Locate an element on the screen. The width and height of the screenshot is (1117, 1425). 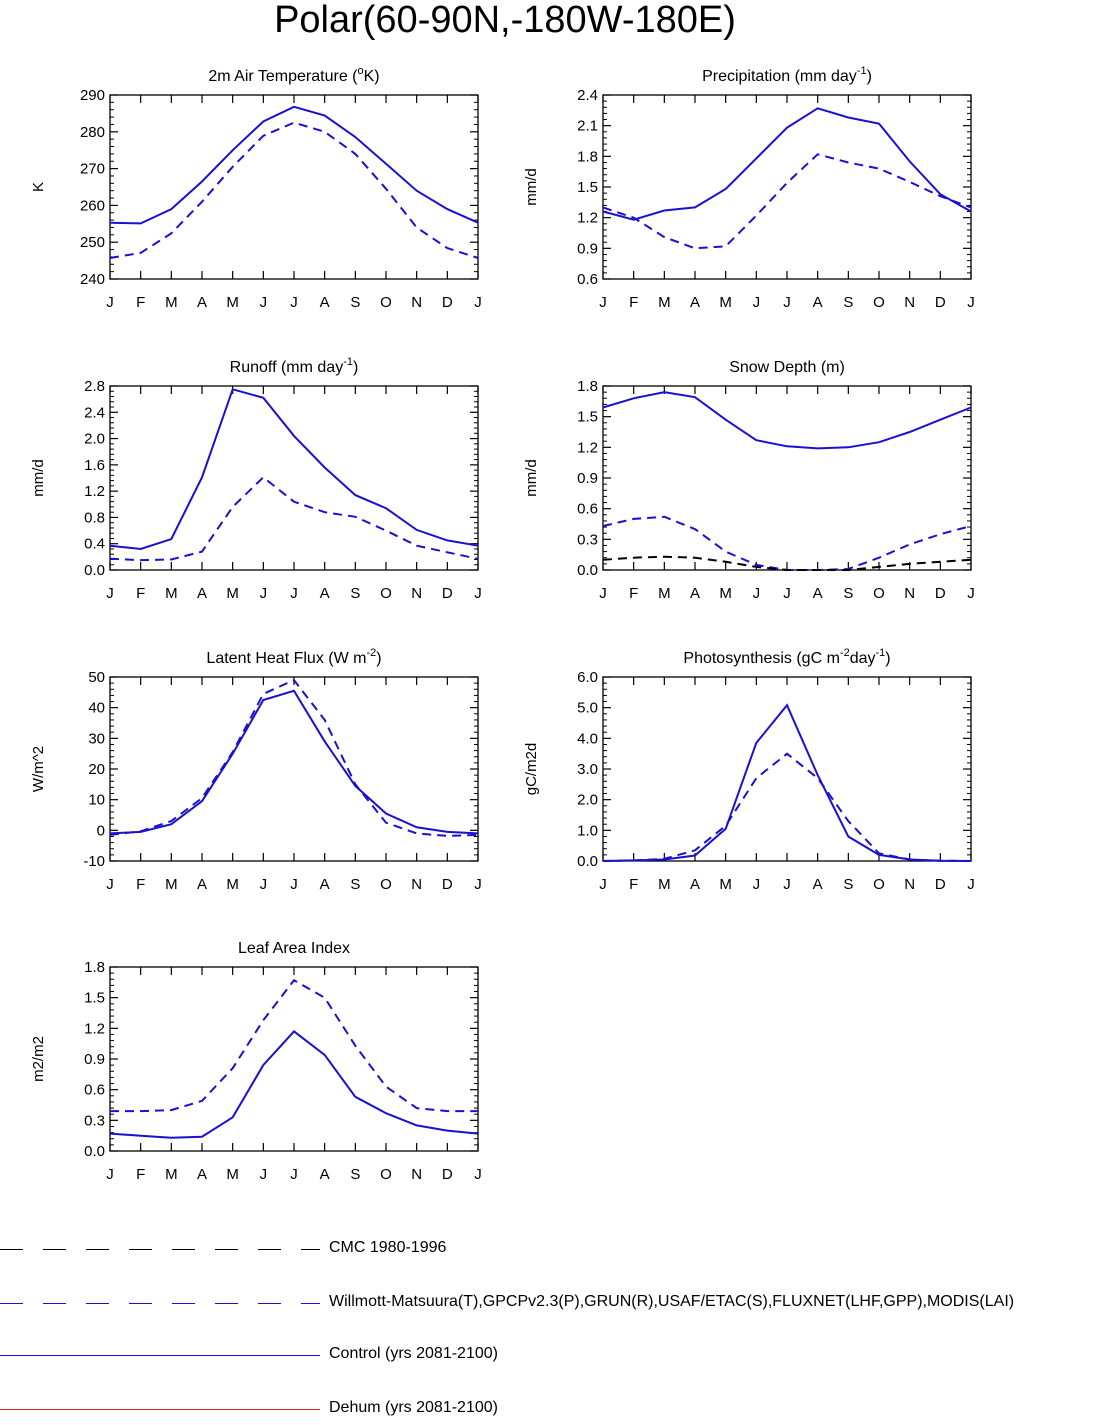
y-tick-label: 260 is located at coordinates (92, 205).